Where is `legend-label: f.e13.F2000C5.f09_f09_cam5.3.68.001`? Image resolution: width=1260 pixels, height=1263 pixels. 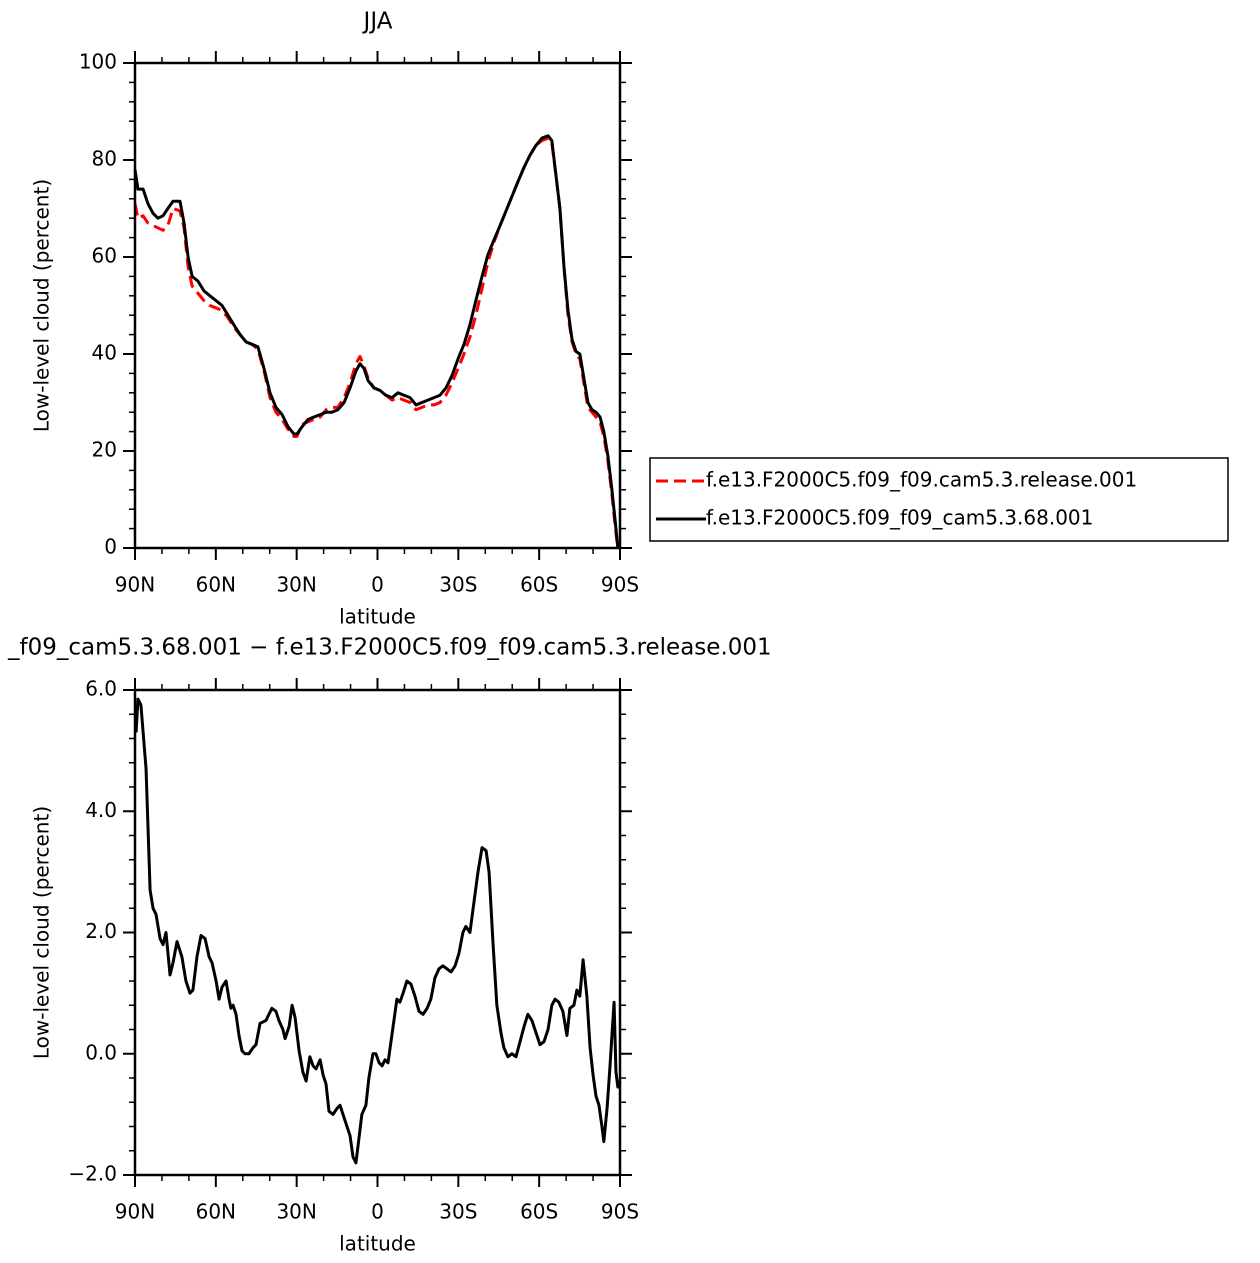 legend-label: f.e13.F2000C5.f09_f09_cam5.3.68.001 is located at coordinates (899, 518).